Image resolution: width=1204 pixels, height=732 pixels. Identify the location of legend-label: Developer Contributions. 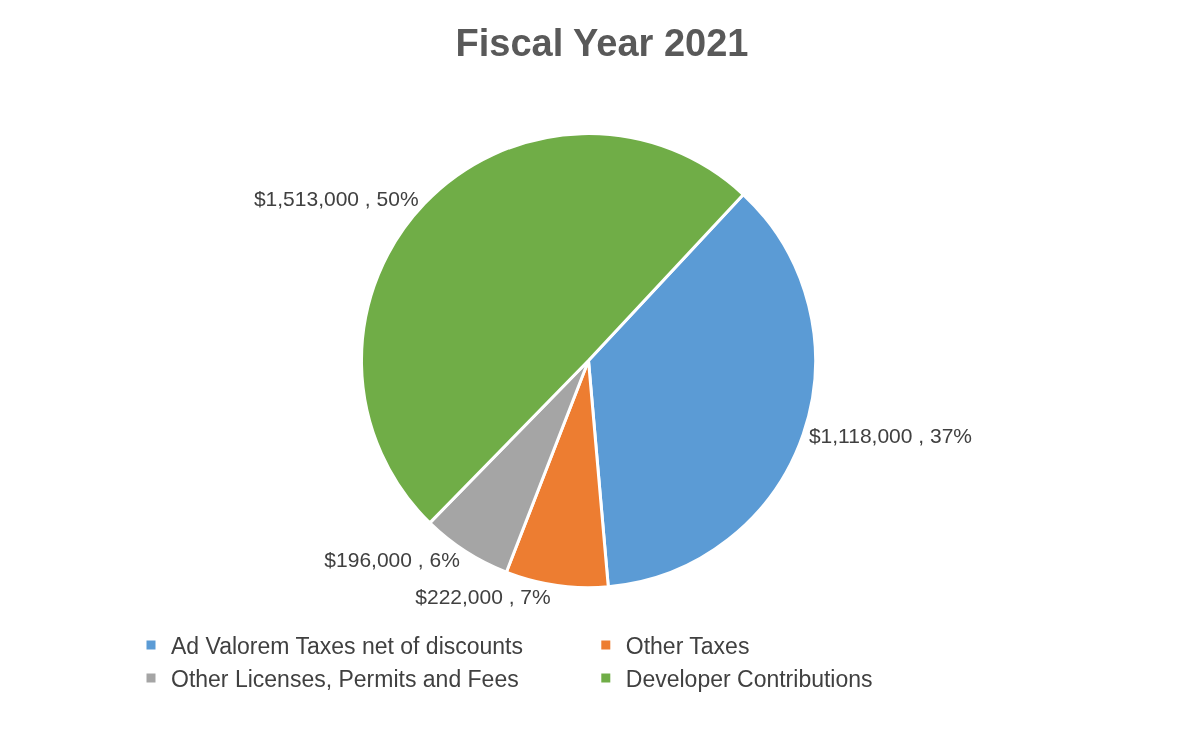
(749, 678).